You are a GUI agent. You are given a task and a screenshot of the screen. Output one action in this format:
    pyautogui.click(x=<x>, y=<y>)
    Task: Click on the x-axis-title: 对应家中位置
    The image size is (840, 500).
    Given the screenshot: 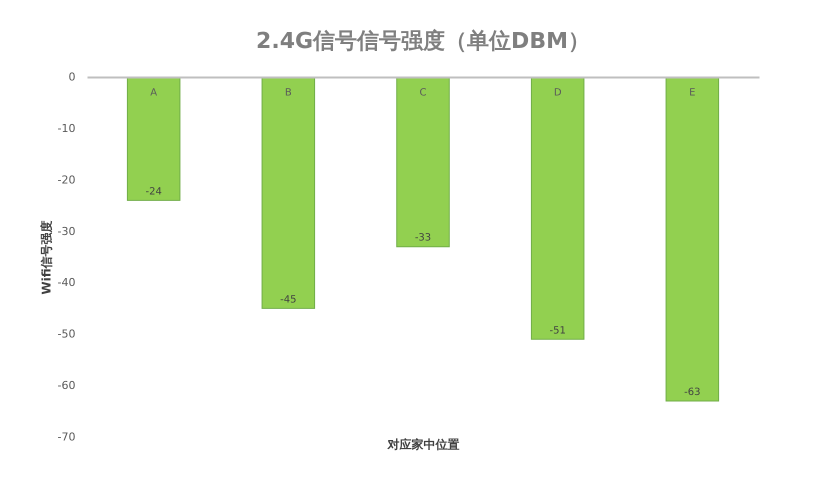 What is the action you would take?
    pyautogui.click(x=423, y=445)
    